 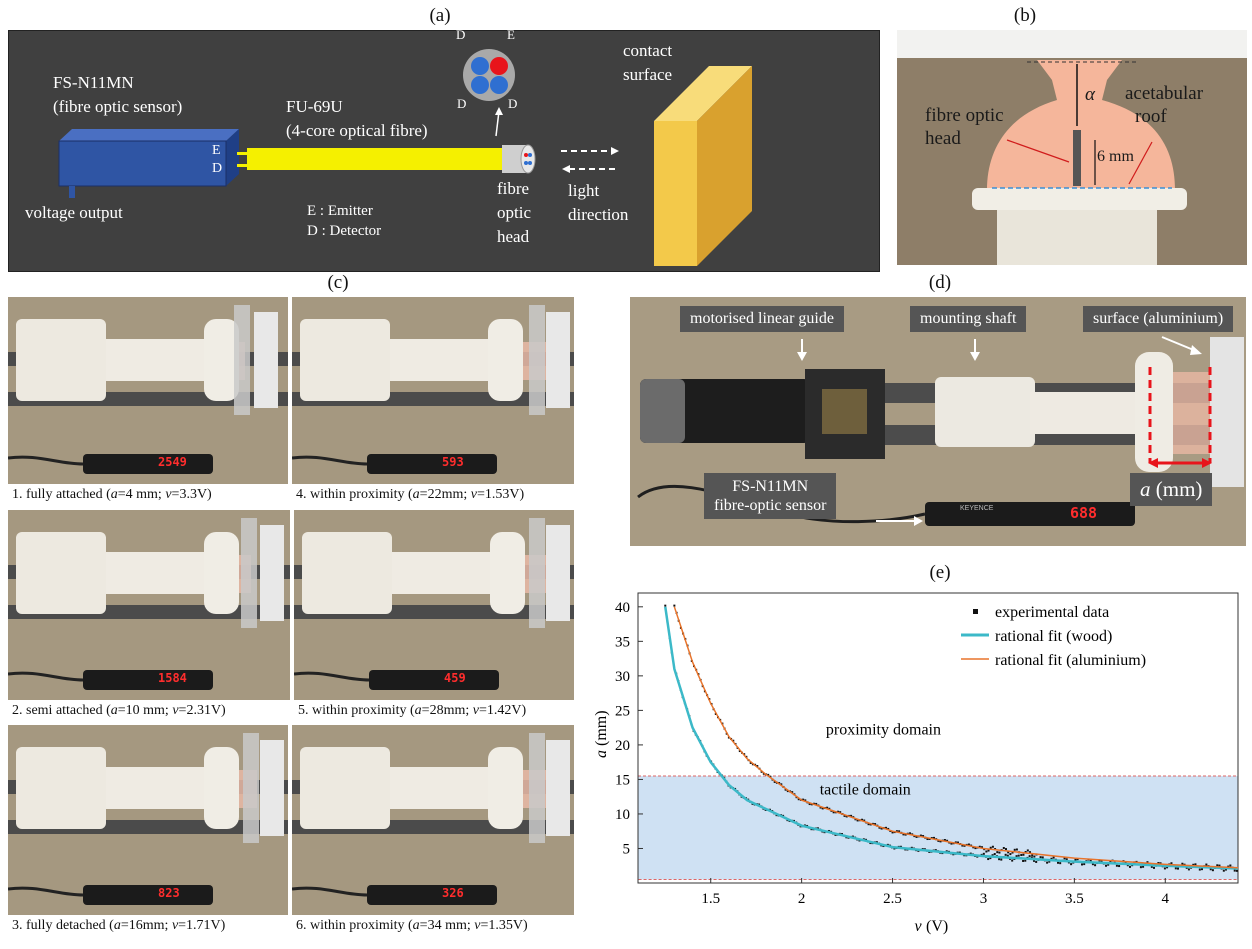 What do you see at coordinates (1025, 15) in the screenshot?
I see `panel-label-b: (b)` at bounding box center [1025, 15].